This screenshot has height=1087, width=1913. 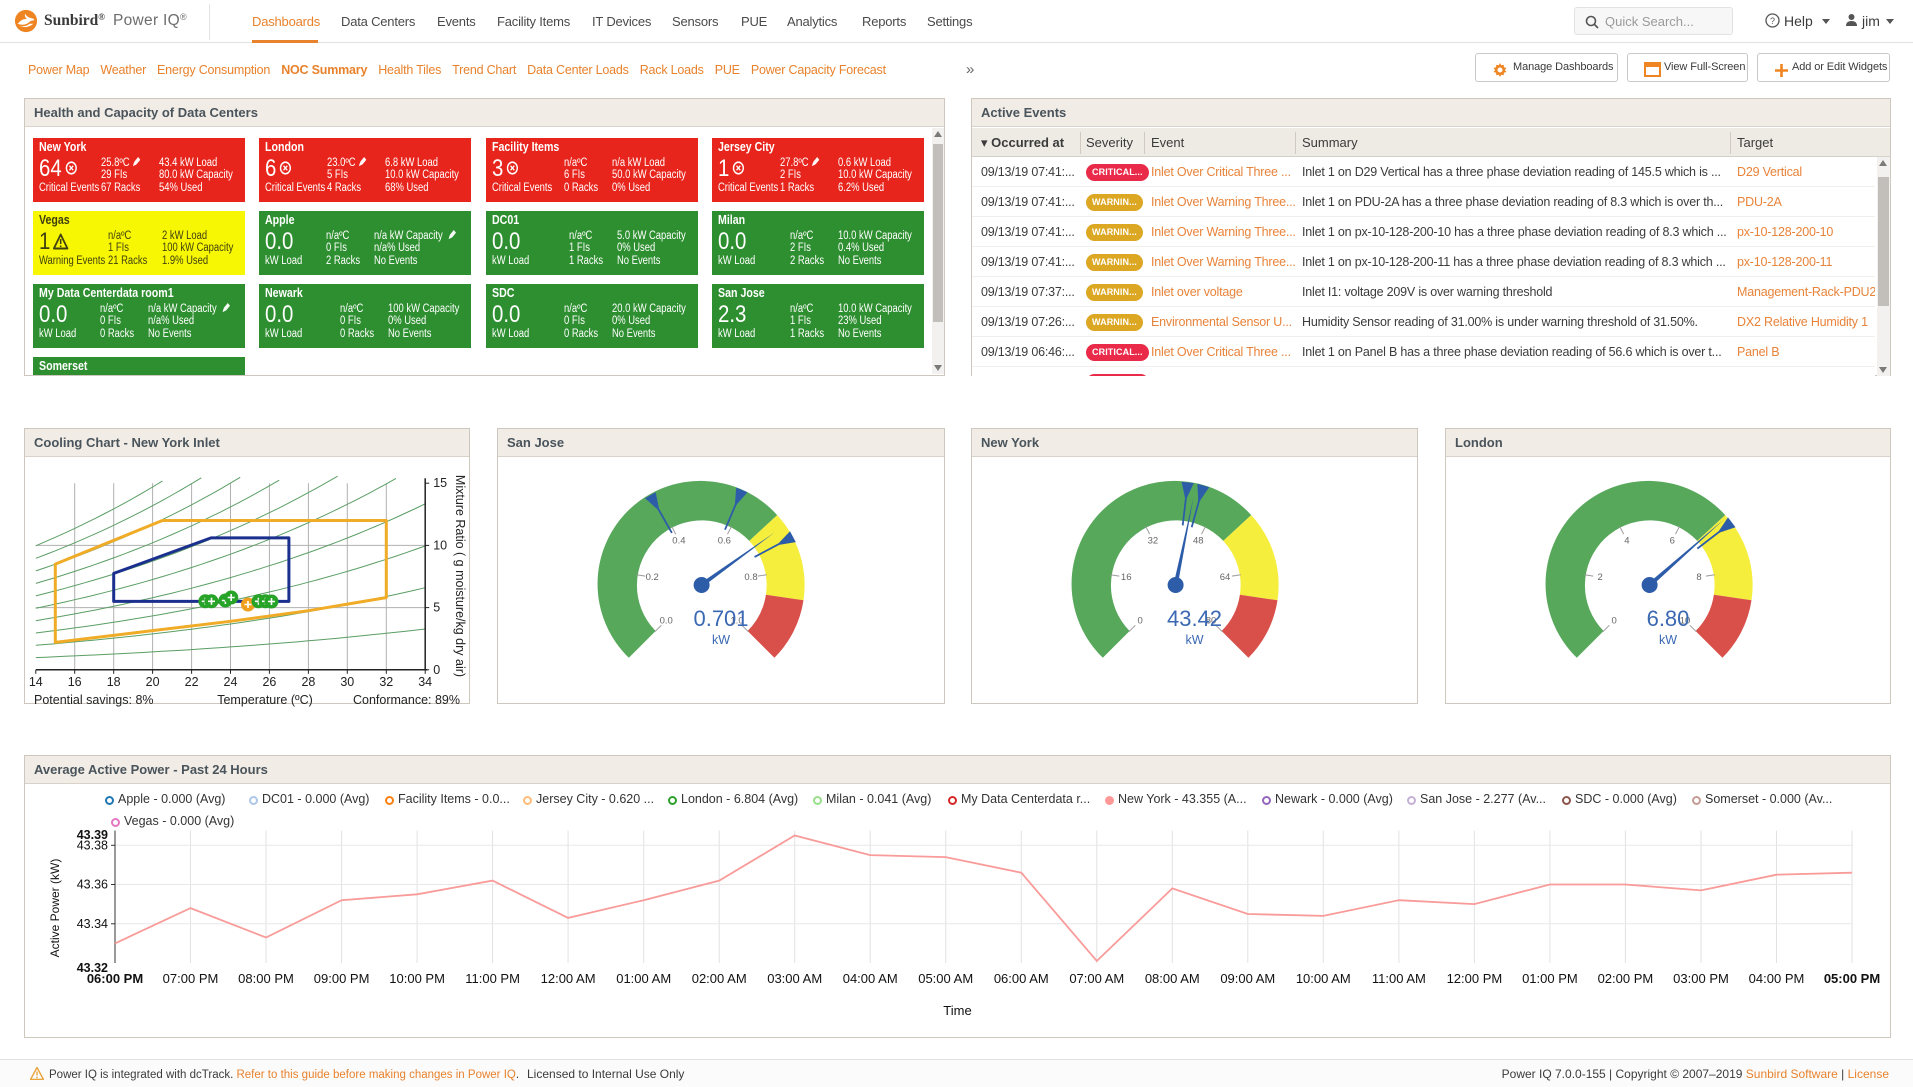 I want to click on svg-text: 0.0, so click(x=666, y=620).